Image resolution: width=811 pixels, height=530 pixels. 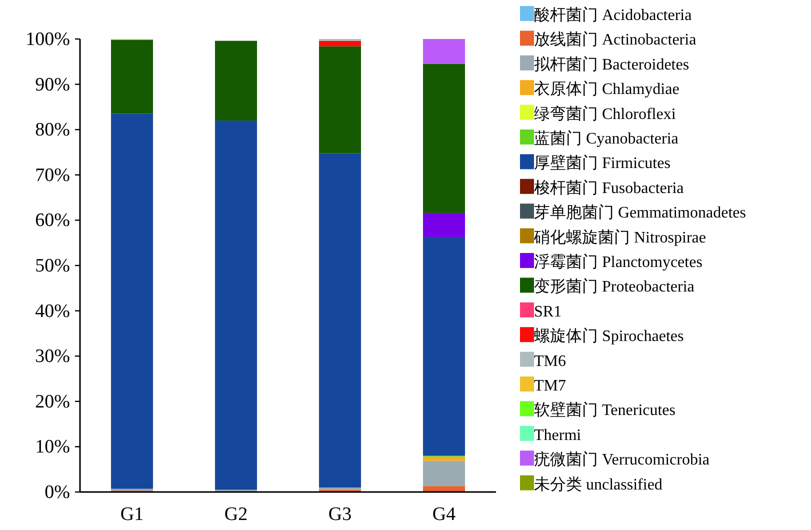 What do you see at coordinates (236, 514) in the screenshot?
I see `x-tick-label: G2` at bounding box center [236, 514].